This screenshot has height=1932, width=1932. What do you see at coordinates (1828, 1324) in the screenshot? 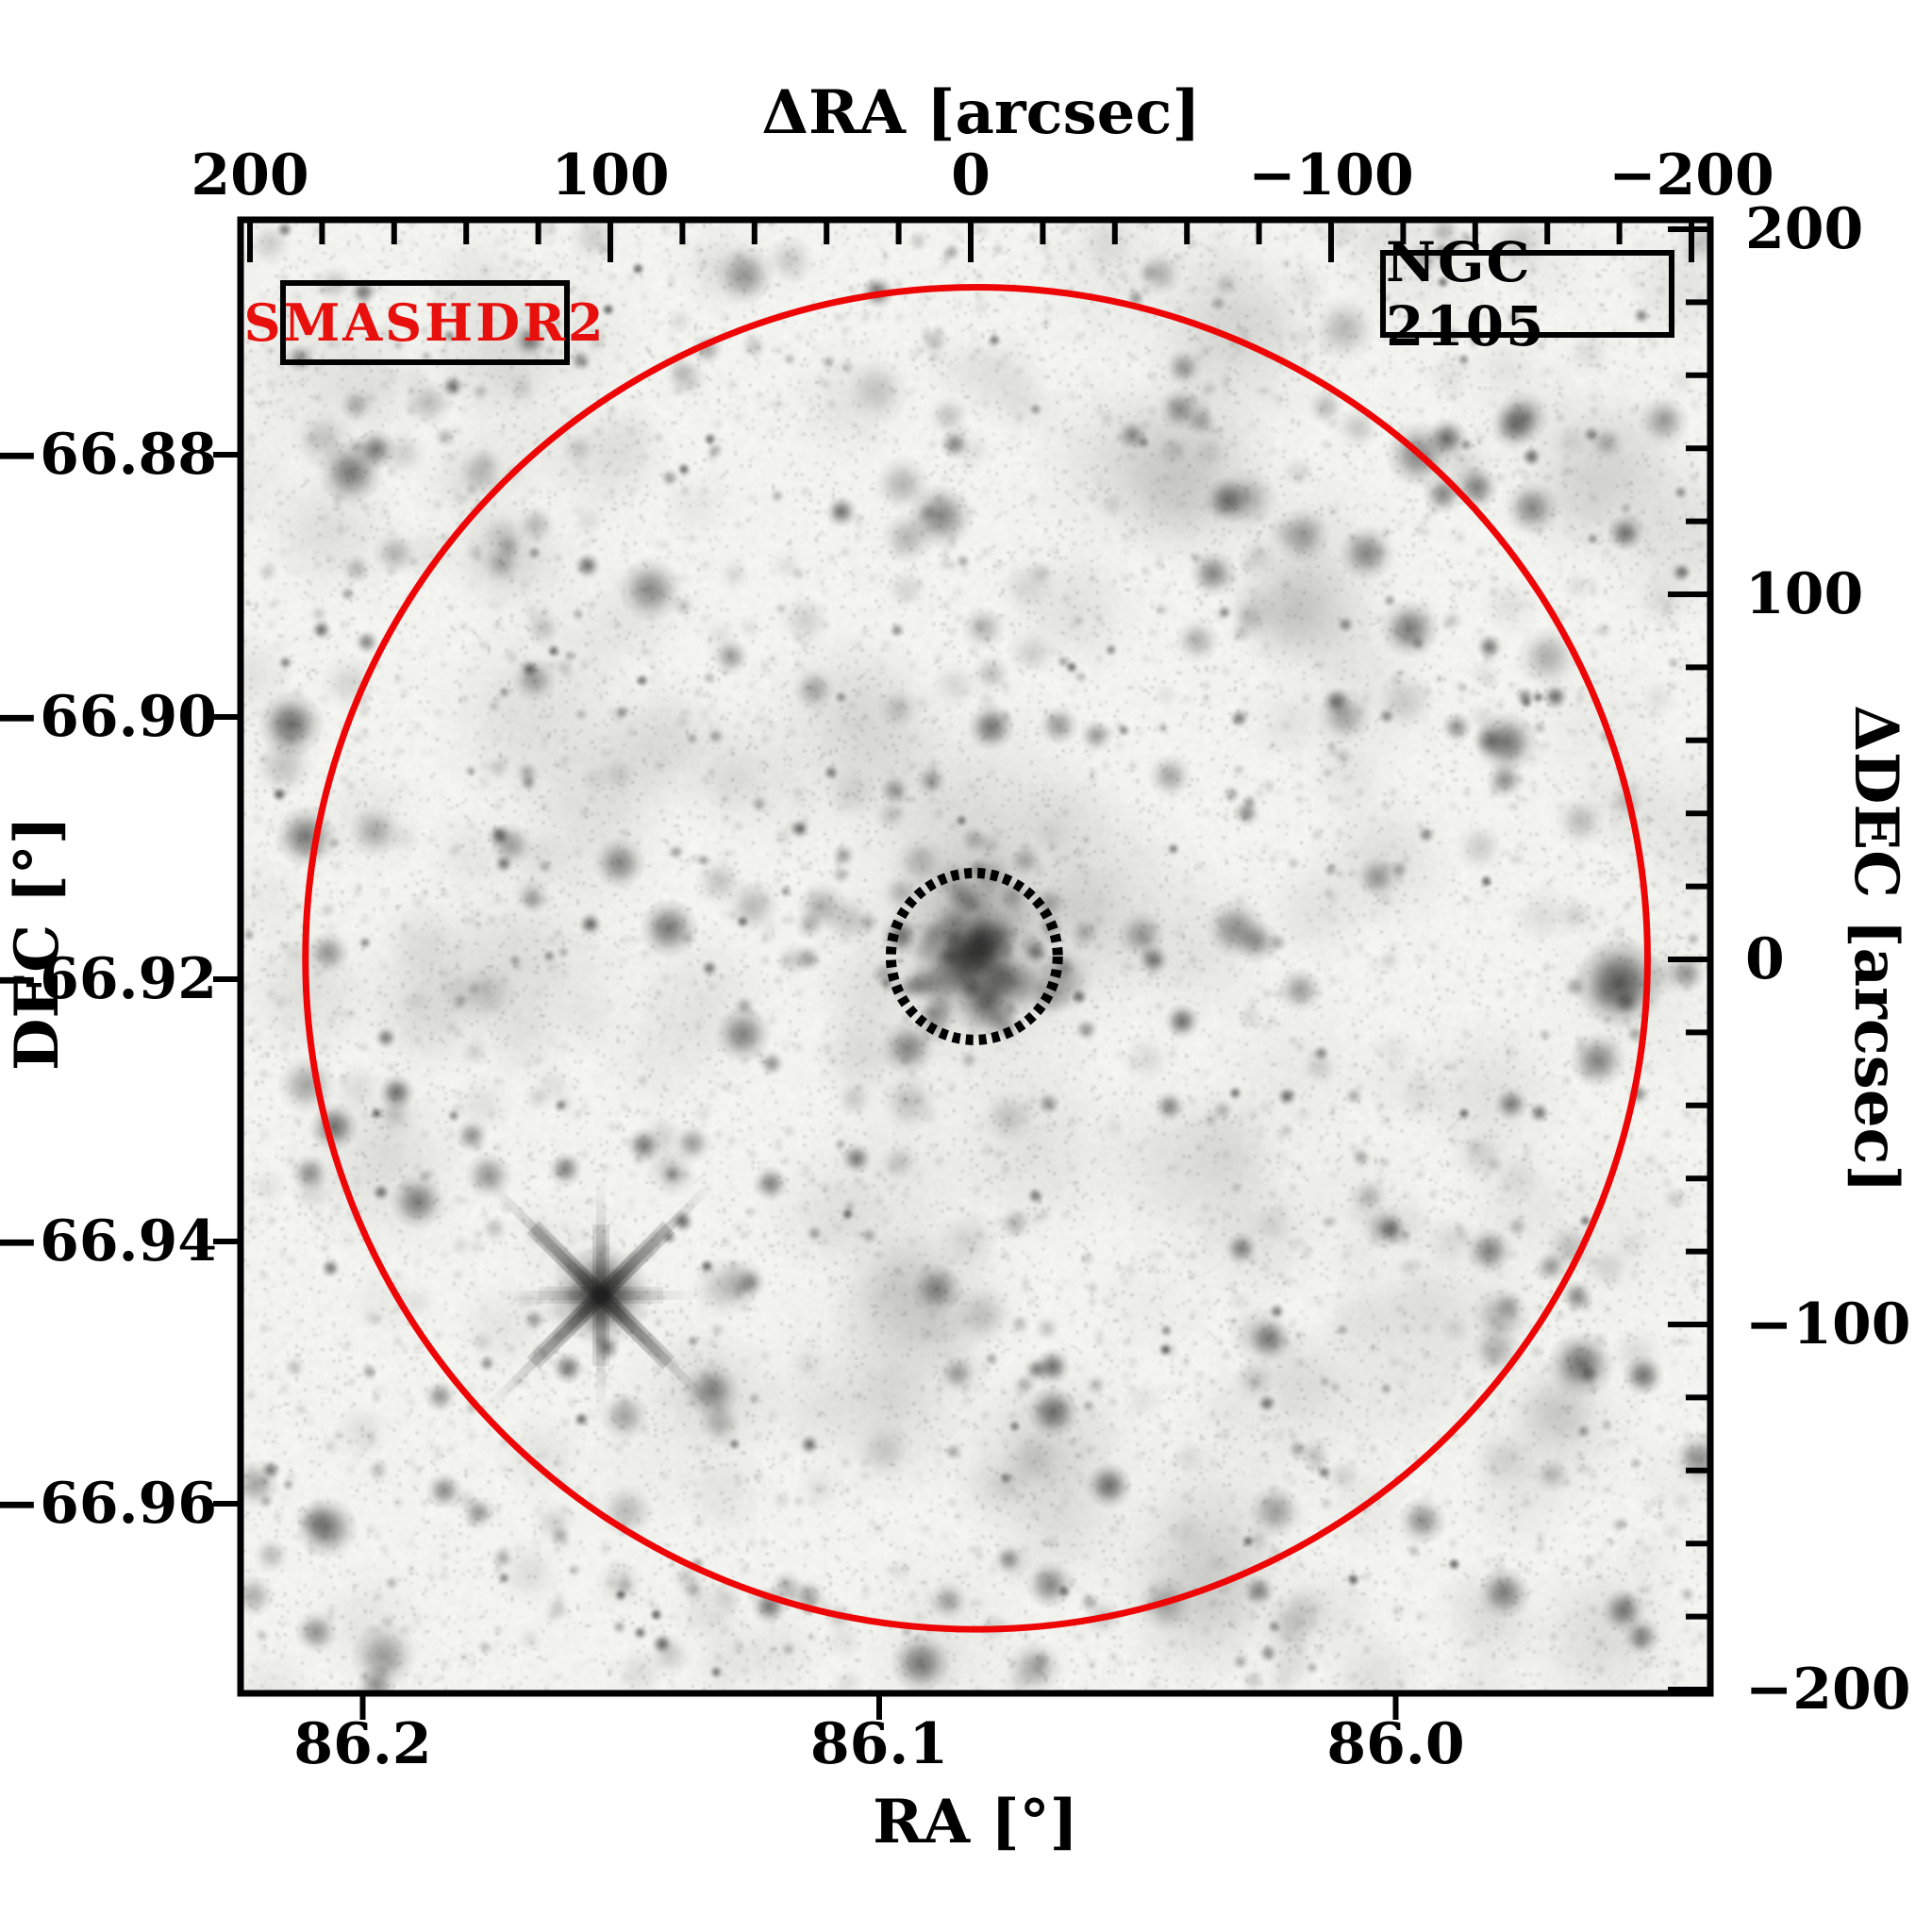
I see `right-tick-label: −100` at bounding box center [1828, 1324].